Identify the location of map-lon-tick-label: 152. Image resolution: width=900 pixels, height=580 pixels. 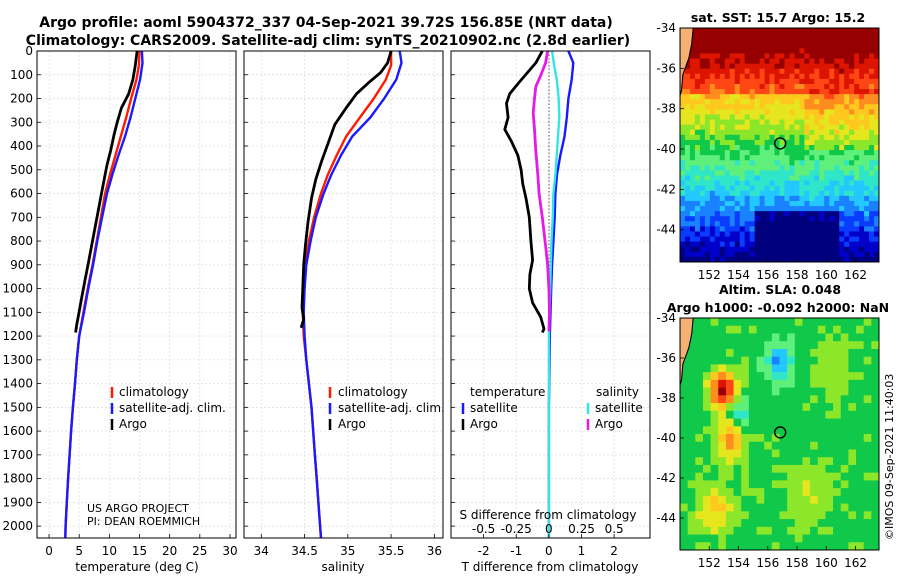
(709, 563).